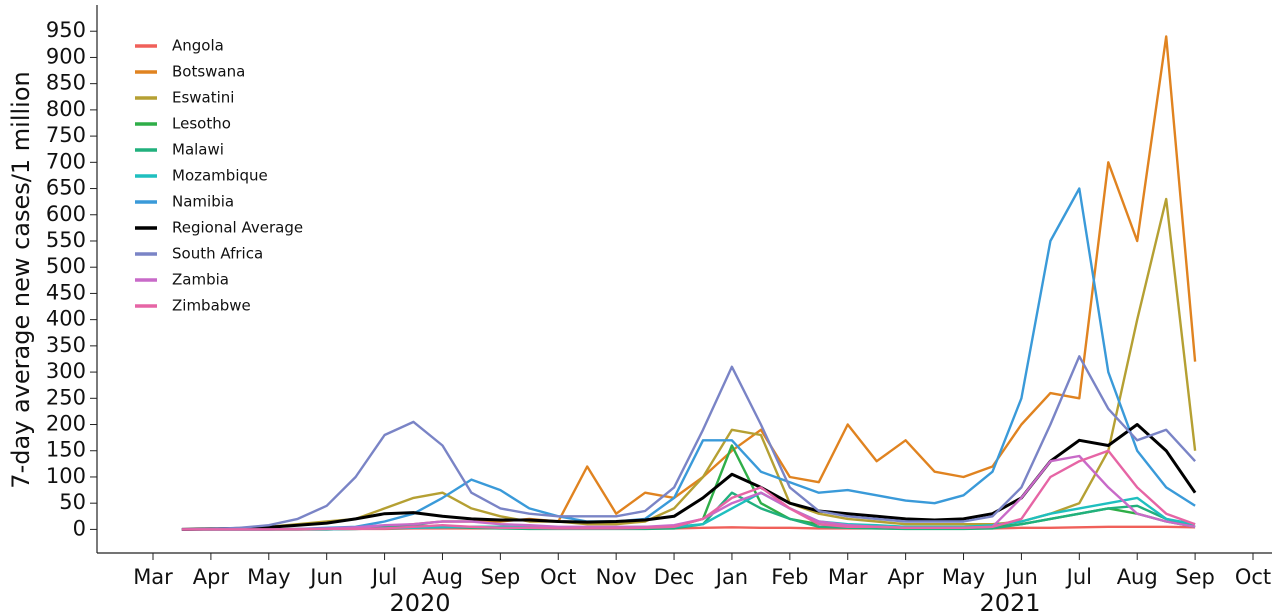 The width and height of the screenshot is (1288, 615). I want to click on y-axis-label: 7-day average new cases/1 million, so click(21, 279).